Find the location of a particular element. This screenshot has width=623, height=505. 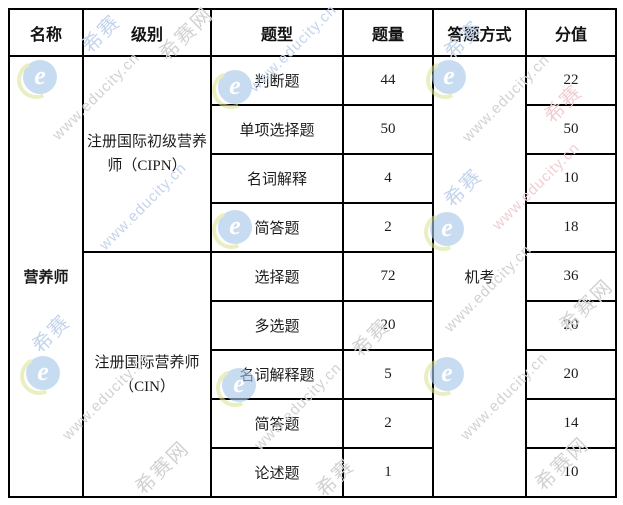

cell-question-count: 72 is located at coordinates (388, 276).